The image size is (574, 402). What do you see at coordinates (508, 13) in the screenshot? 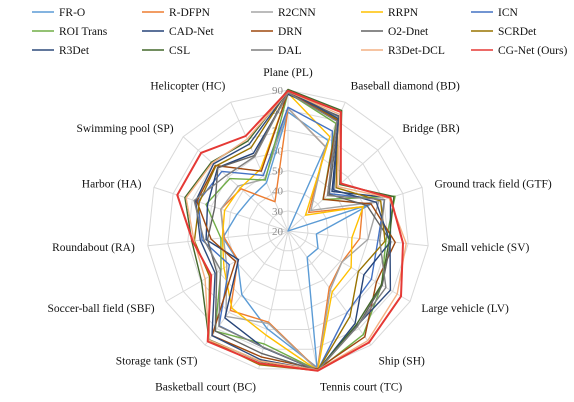
I see `legend-label: ICN` at bounding box center [508, 13].